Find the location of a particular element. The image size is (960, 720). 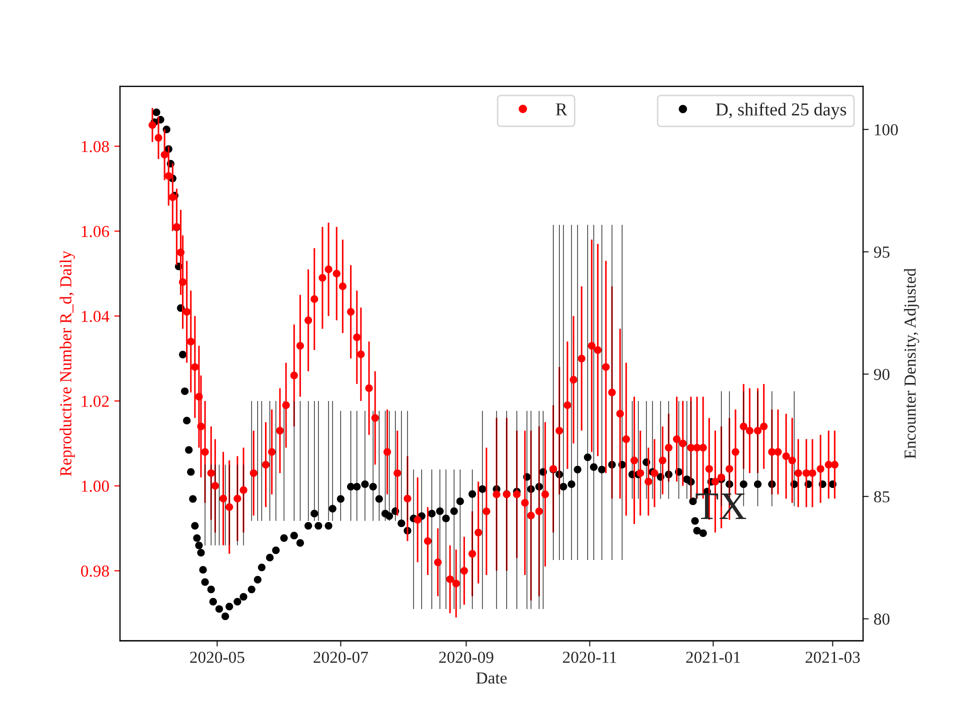

x-tick-label: 2020-11 is located at coordinates (589, 657).